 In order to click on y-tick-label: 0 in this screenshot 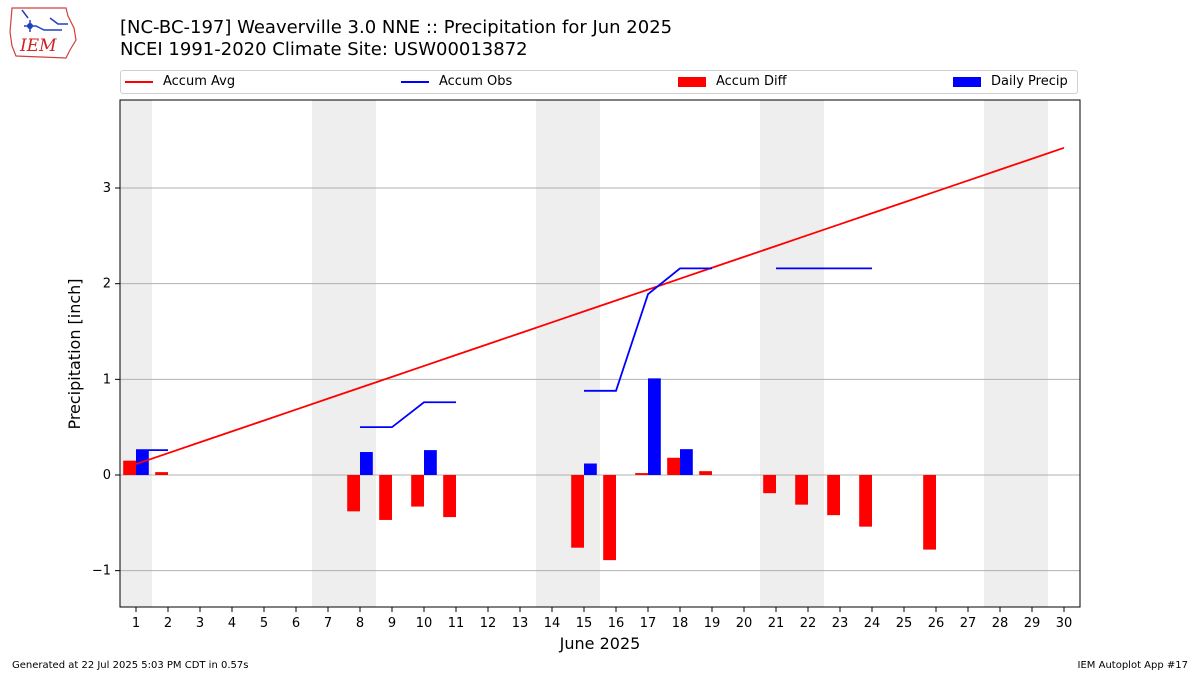, I will do `click(107, 475)`.